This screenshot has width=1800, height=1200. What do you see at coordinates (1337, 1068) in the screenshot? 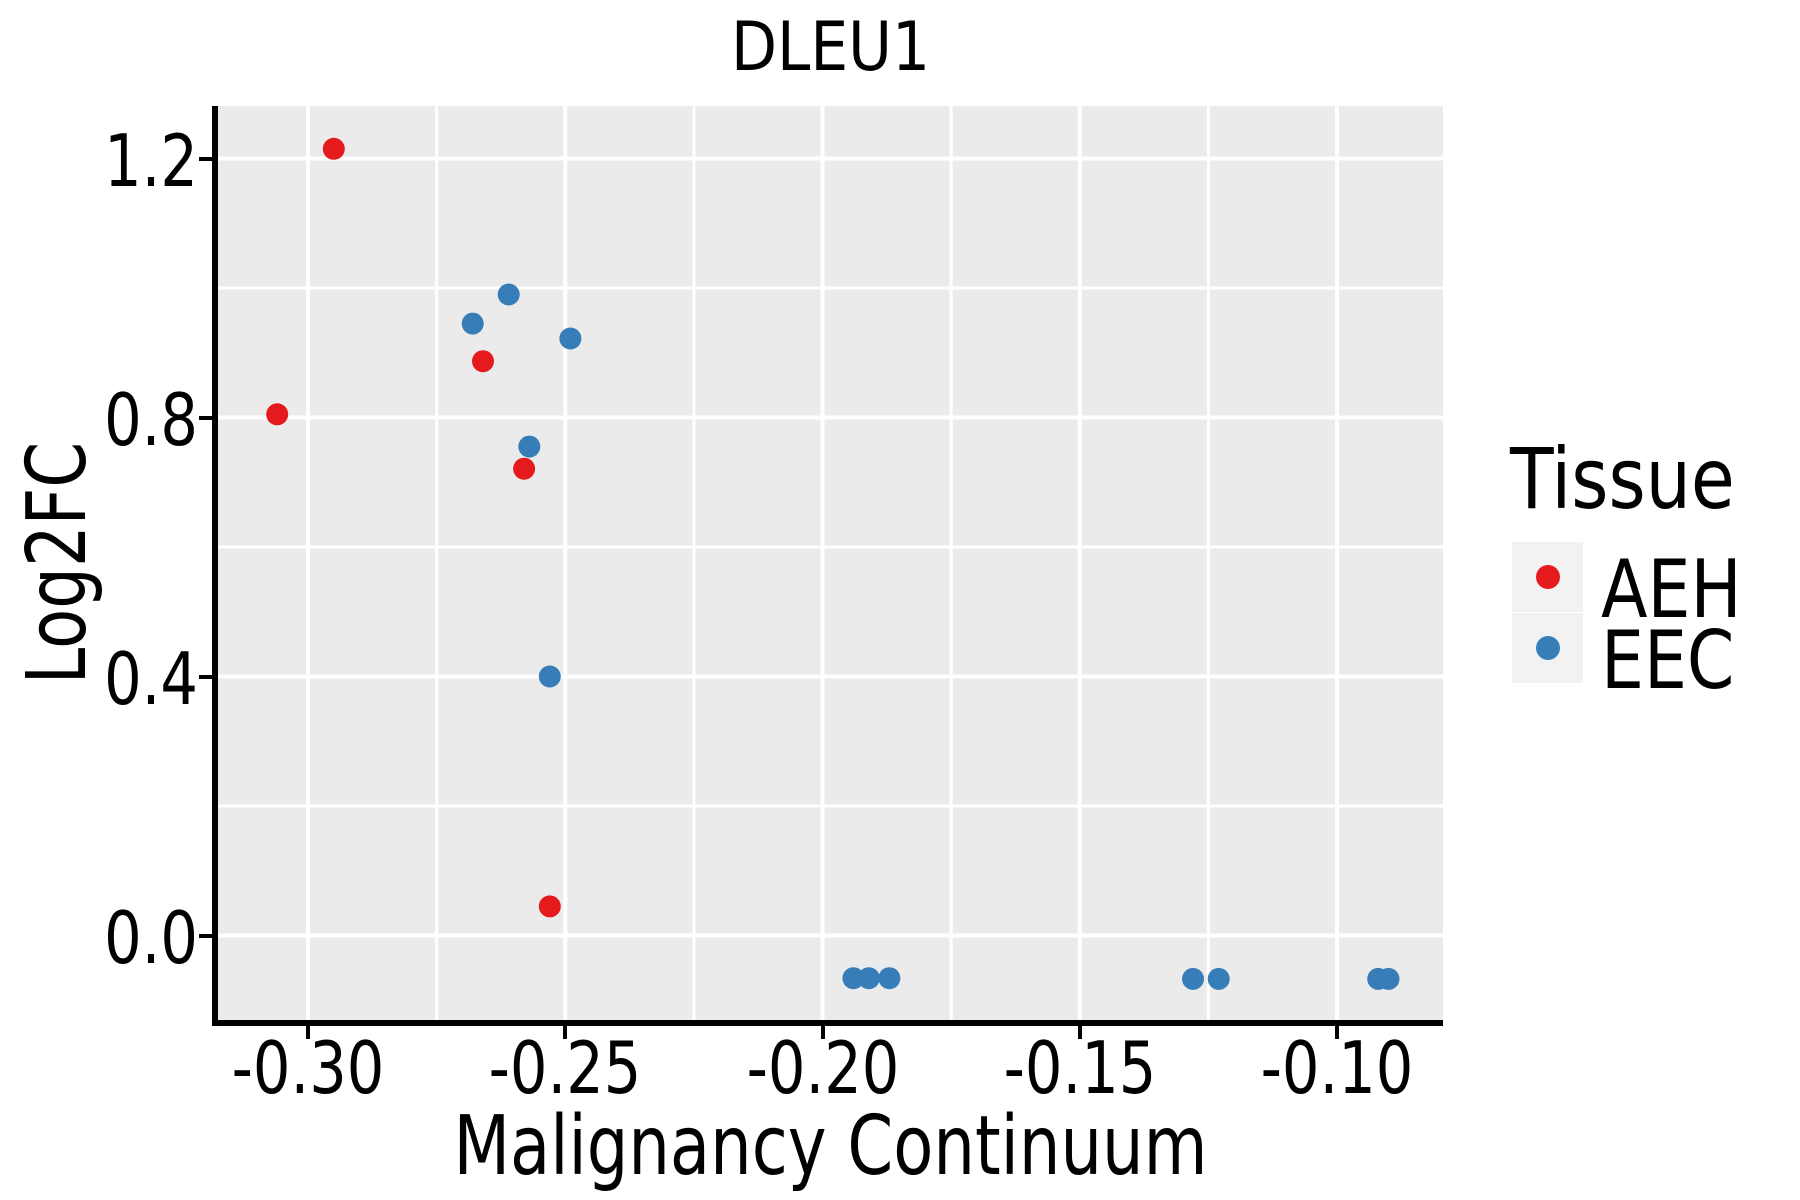
I see `x-tick-label: -0.10` at bounding box center [1337, 1068].